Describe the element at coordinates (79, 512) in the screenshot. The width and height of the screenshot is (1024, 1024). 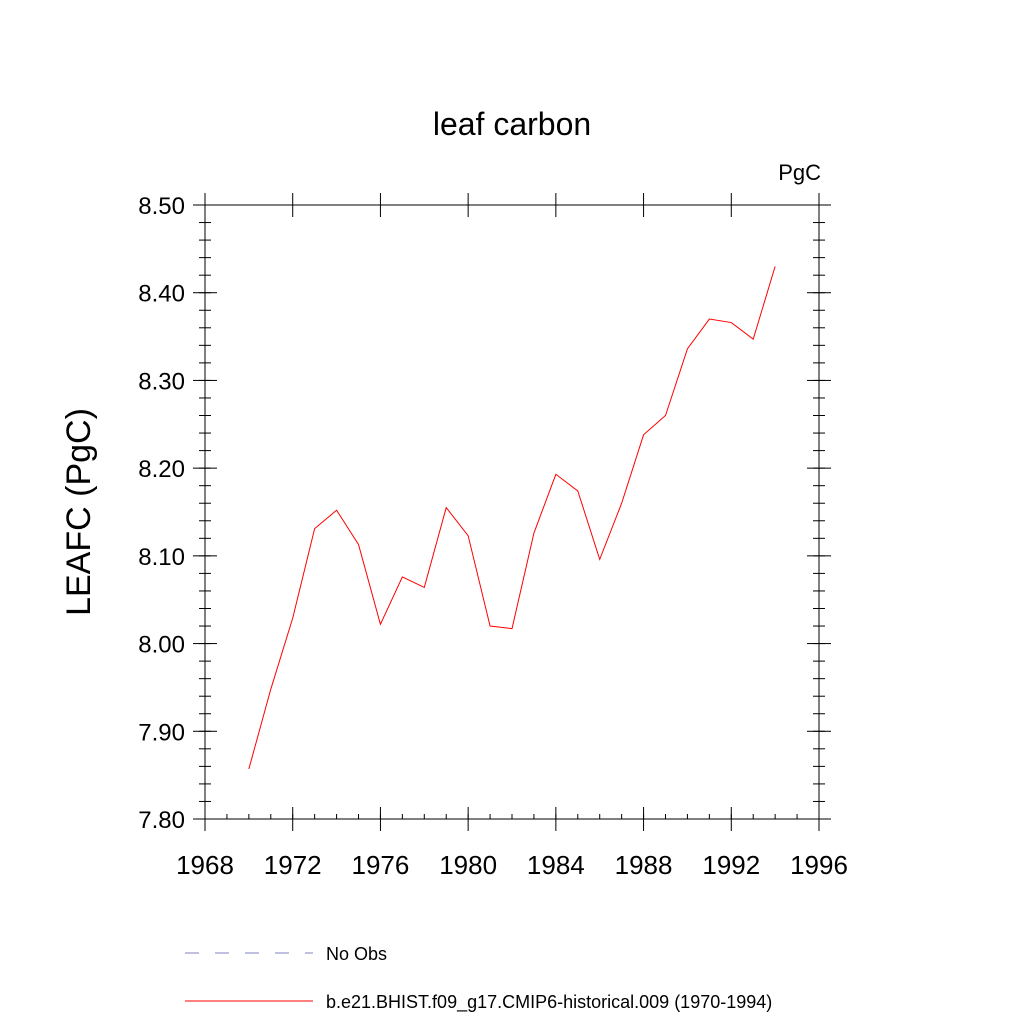
I see `y-axis-label: LEAFC (PgC)` at that location.